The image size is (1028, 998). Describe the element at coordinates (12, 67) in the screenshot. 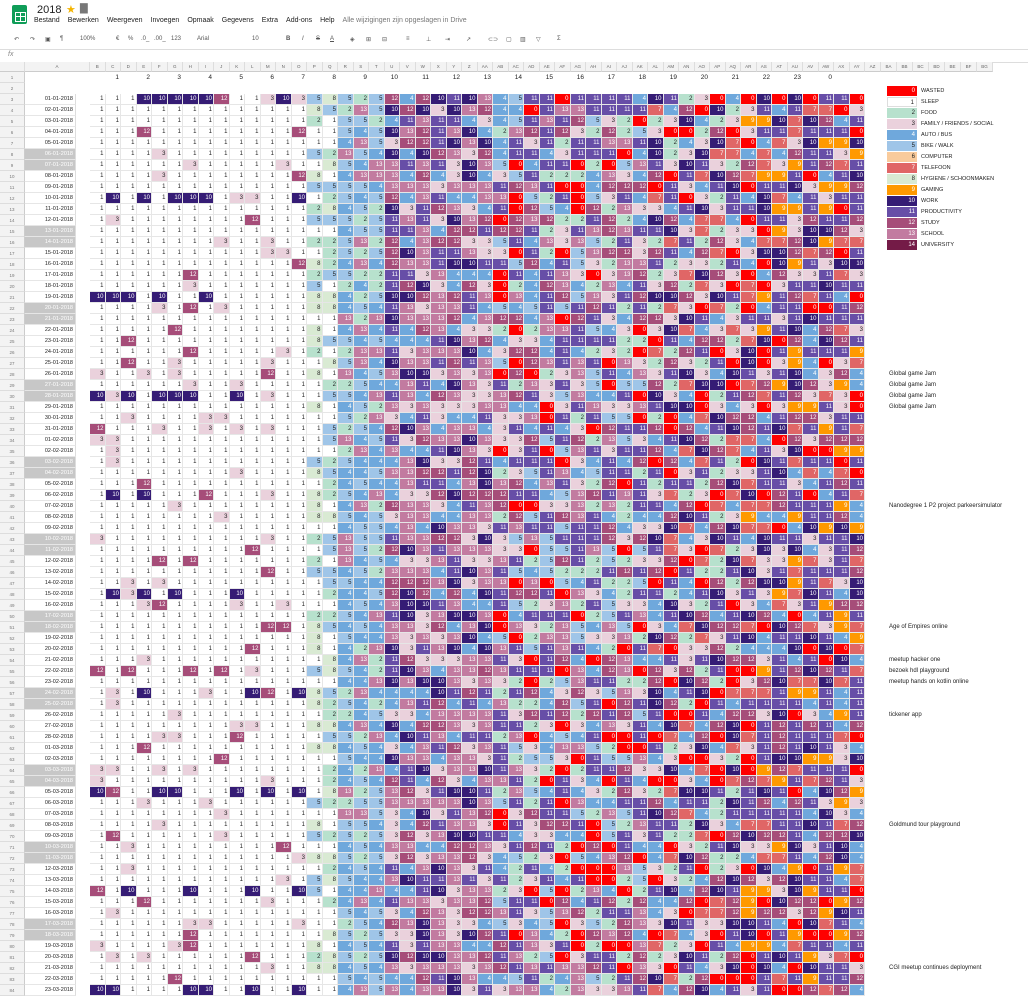

I see `corner-cell` at that location.